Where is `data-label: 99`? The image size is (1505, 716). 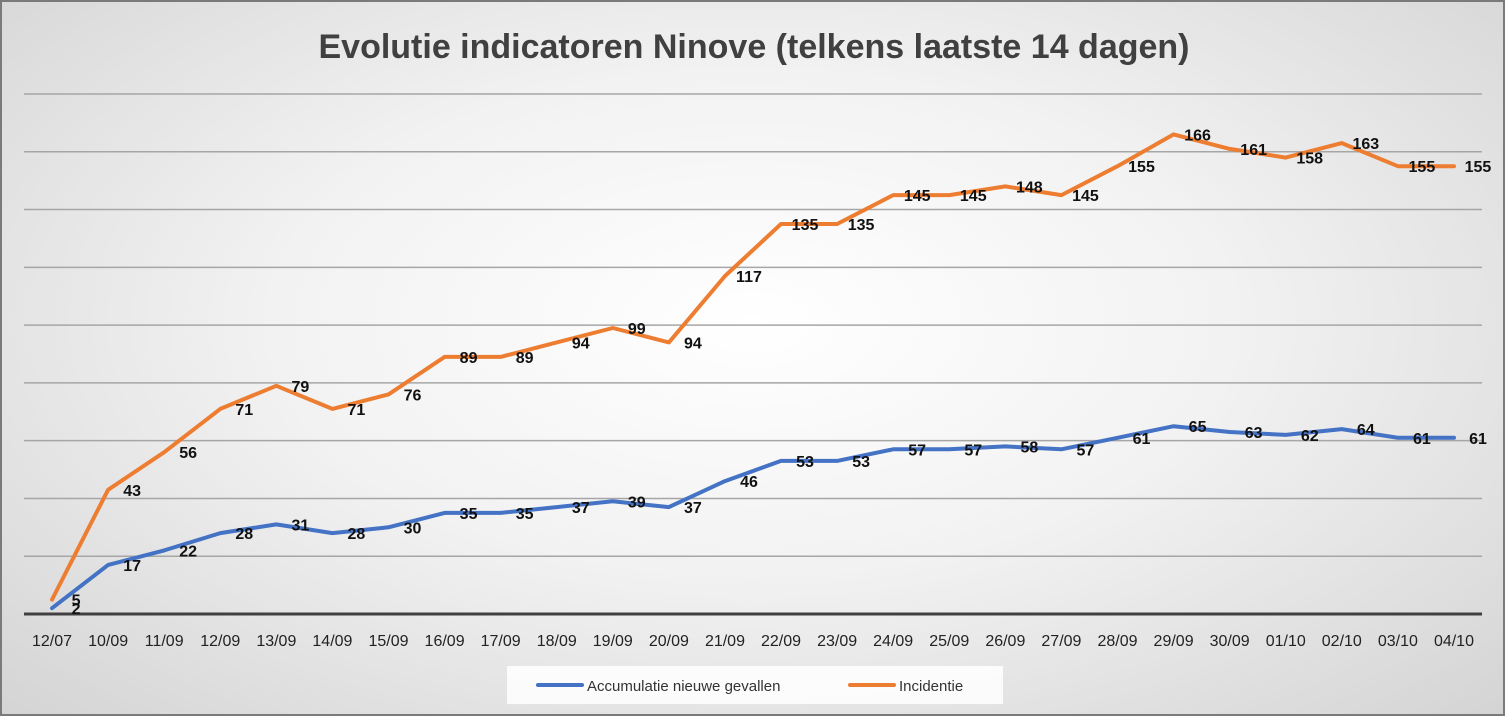
data-label: 99 is located at coordinates (637, 329).